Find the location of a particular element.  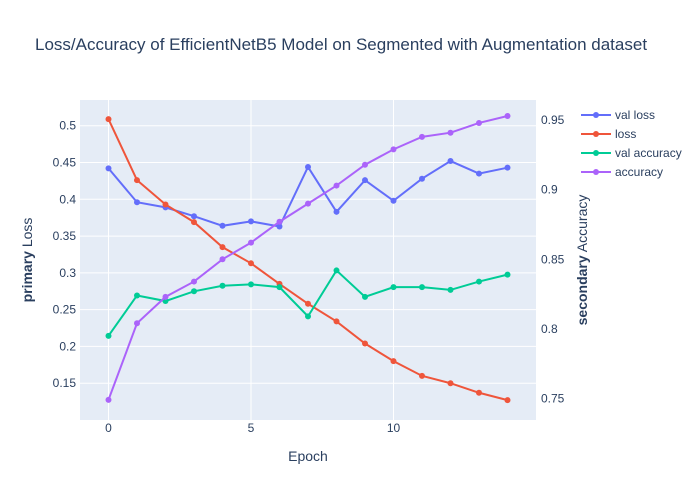

secondary-y-tick-label: 0.8 is located at coordinates (549, 329).